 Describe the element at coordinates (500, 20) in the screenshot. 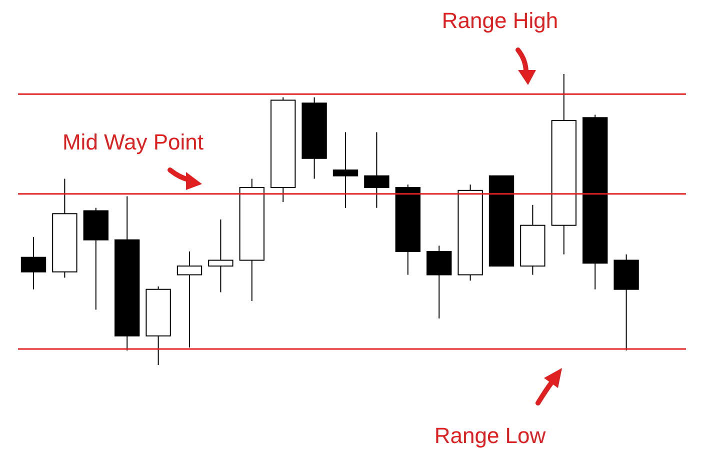

I see `ref-line-label: Range High` at that location.